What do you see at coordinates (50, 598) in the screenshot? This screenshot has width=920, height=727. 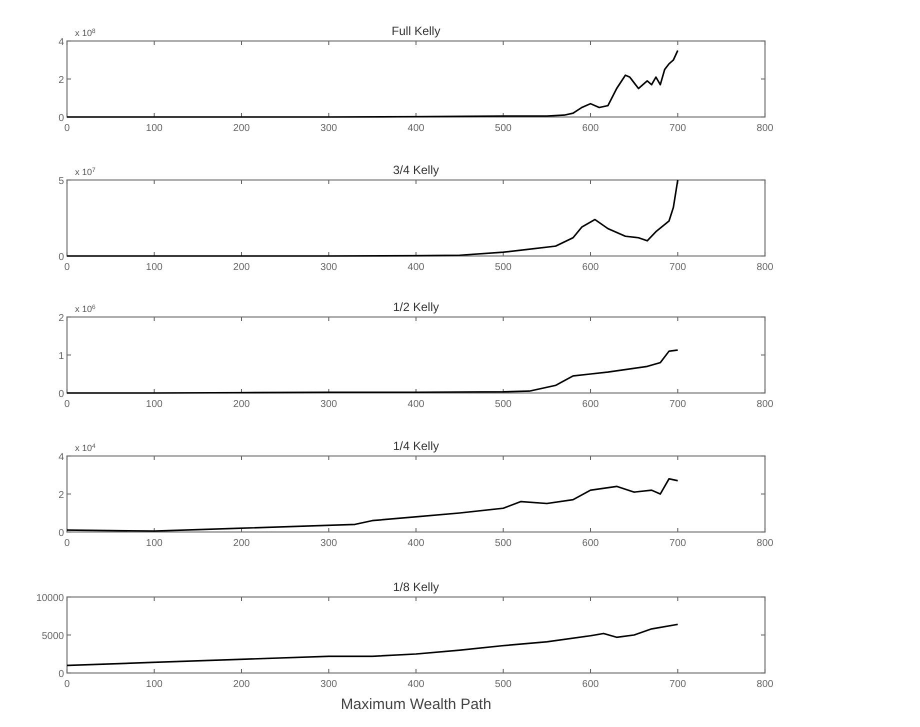 I see `y-tick-label: 10000` at bounding box center [50, 598].